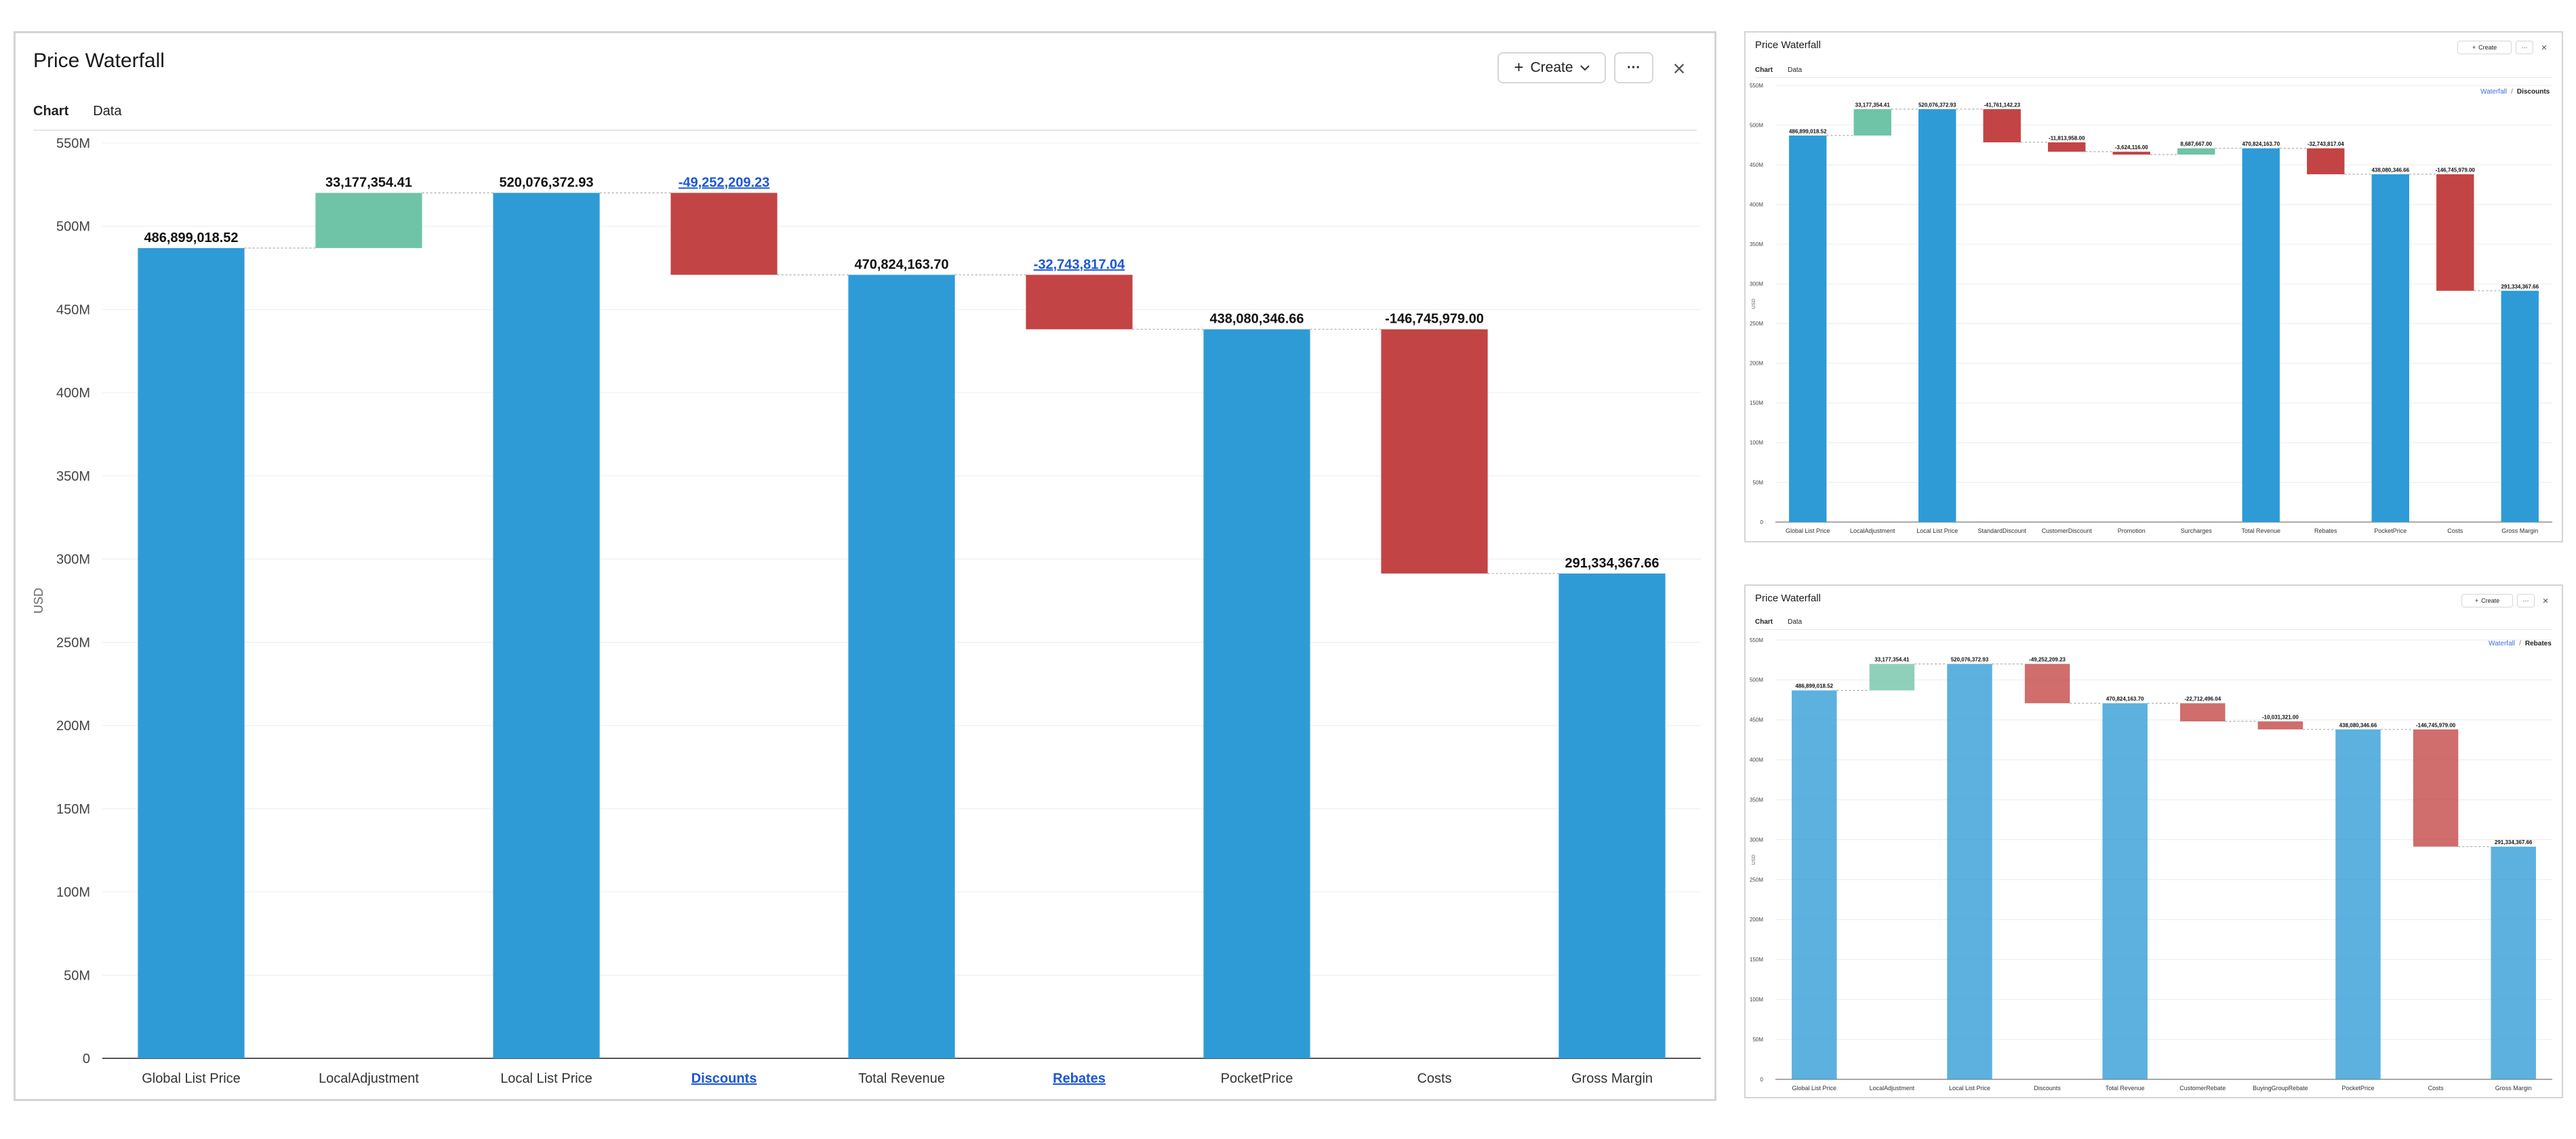  What do you see at coordinates (73, 642) in the screenshot?
I see `y-tick-label: 250M` at bounding box center [73, 642].